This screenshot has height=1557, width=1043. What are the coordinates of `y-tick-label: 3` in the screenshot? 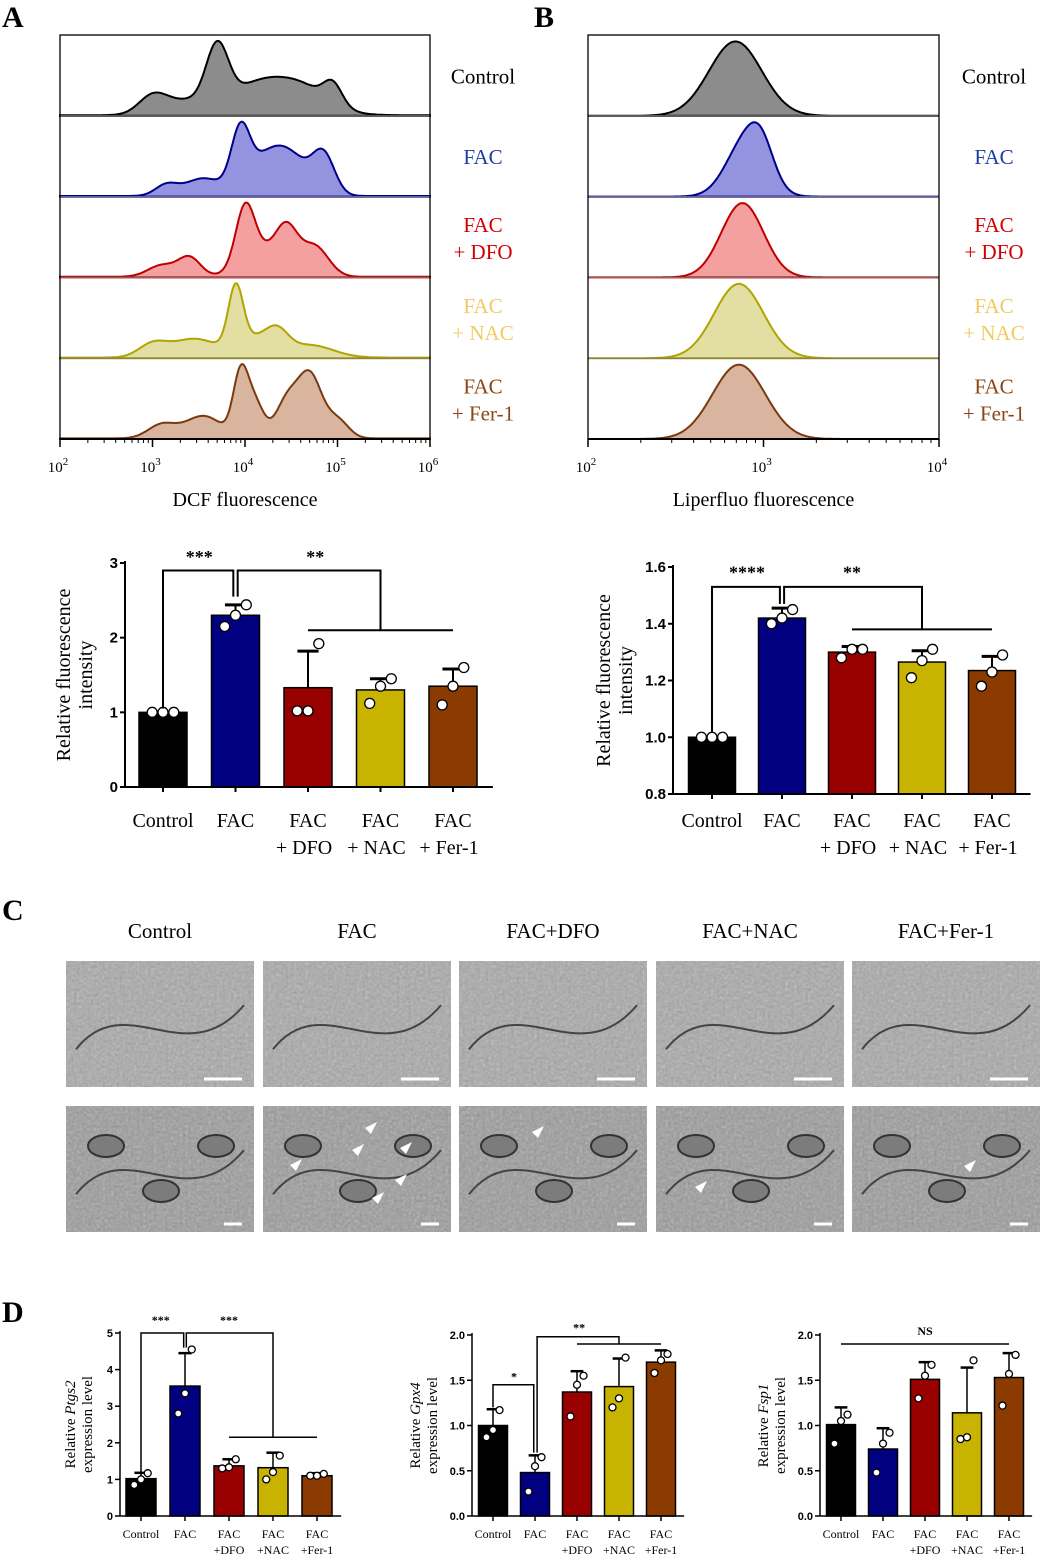 It's located at (114, 563).